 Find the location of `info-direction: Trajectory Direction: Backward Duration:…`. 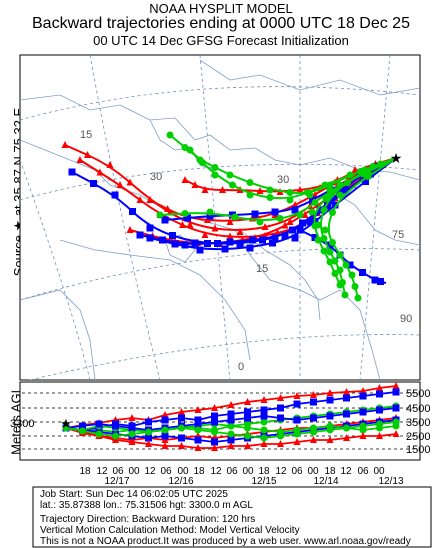

info-direction: Trajectory Direction: Backward Duration:… is located at coordinates (148, 519).